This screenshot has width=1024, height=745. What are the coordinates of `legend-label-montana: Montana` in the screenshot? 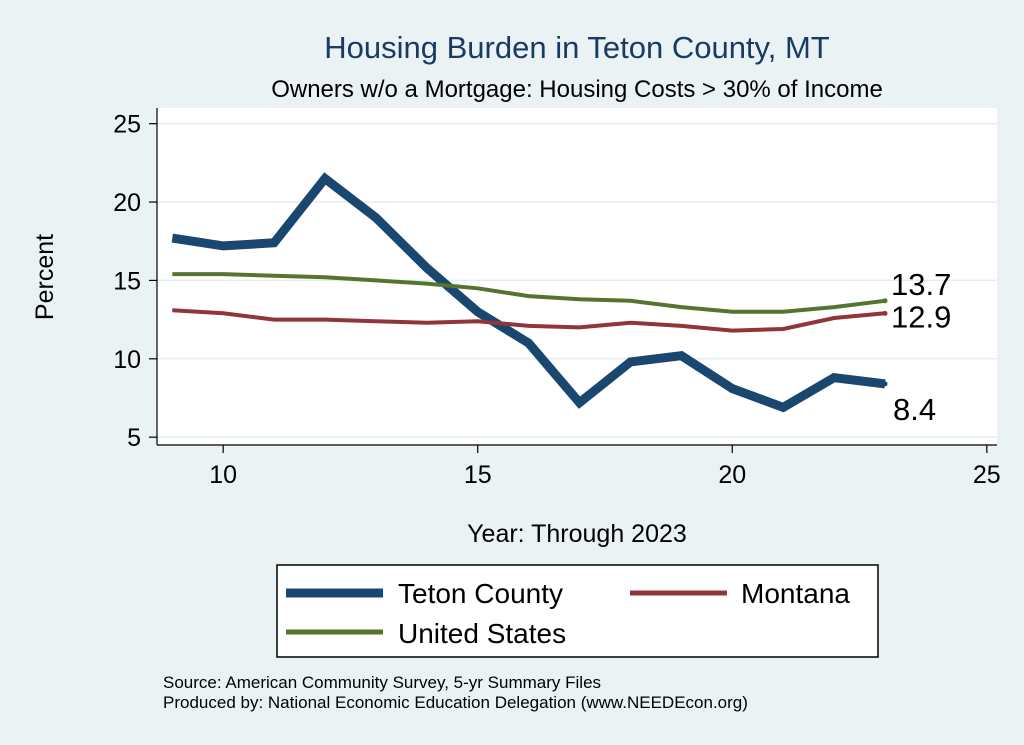 It's located at (795, 593).